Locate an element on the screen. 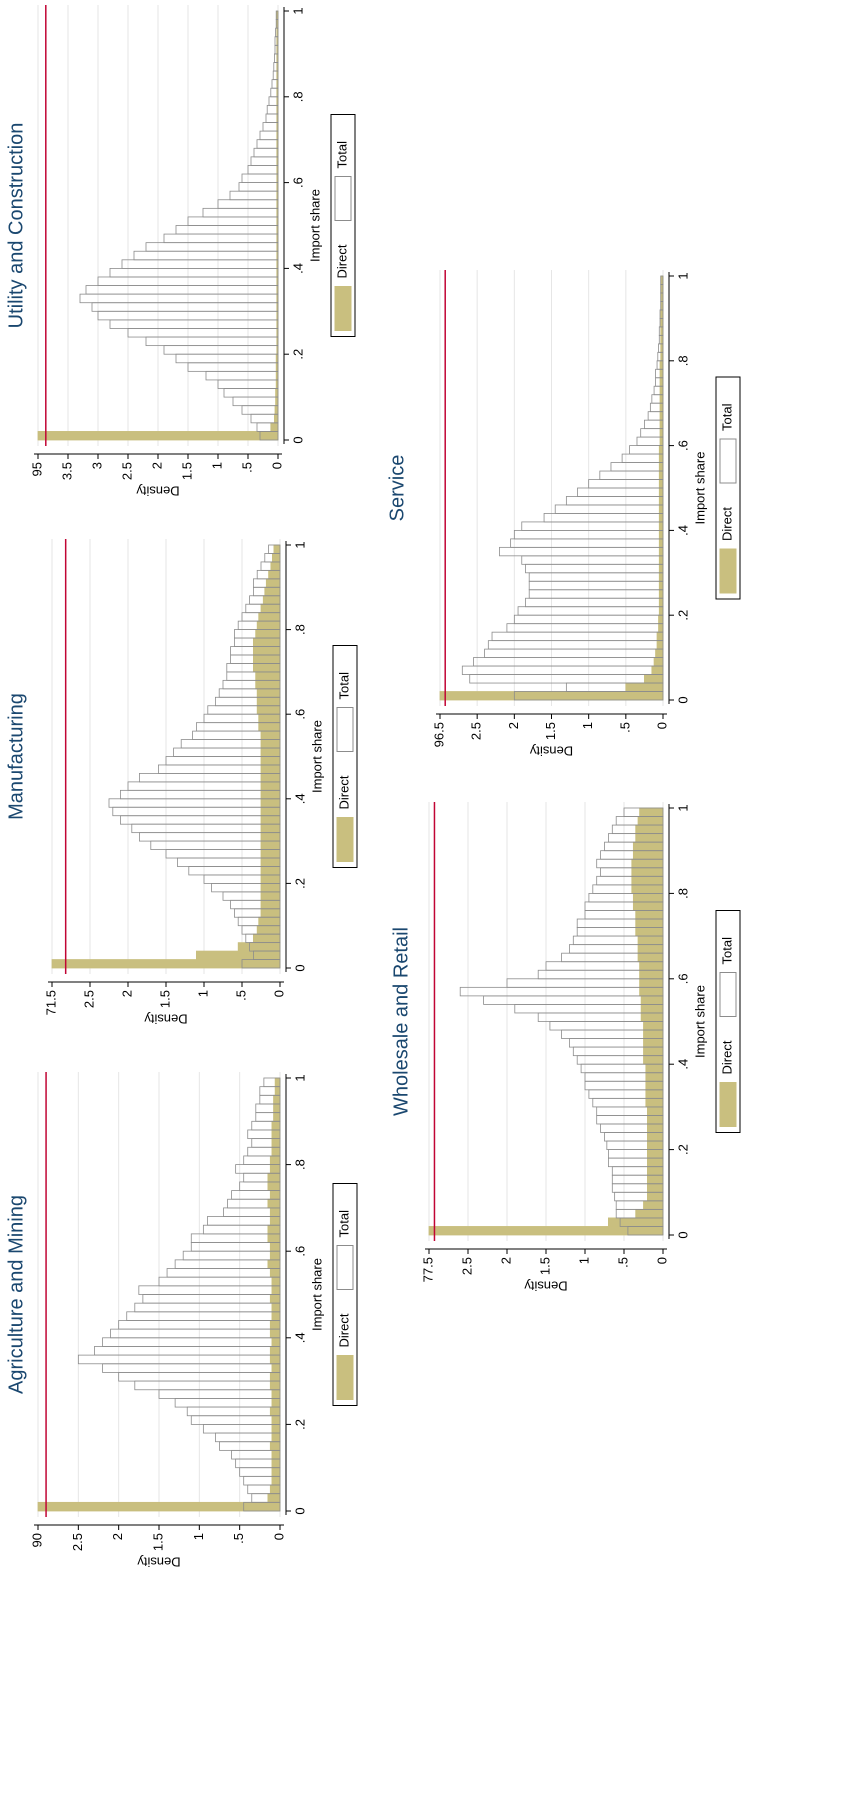  y-tick-label: 0 is located at coordinates (276, 465).